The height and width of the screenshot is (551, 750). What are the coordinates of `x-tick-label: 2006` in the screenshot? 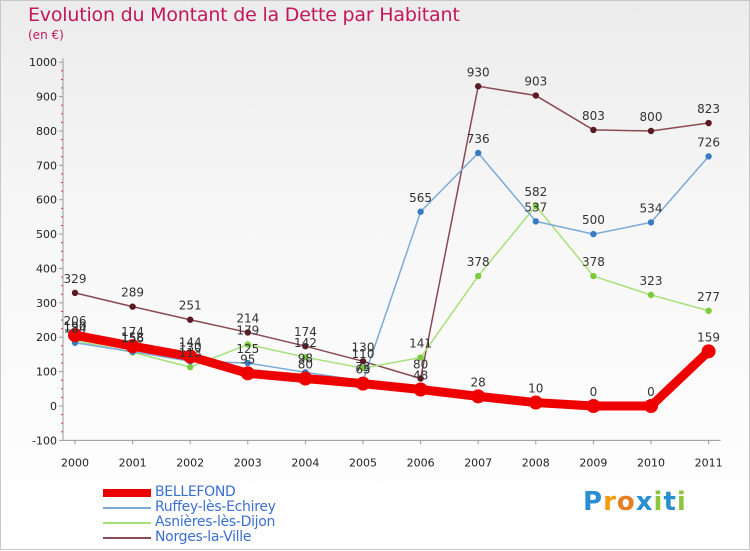 It's located at (421, 462).